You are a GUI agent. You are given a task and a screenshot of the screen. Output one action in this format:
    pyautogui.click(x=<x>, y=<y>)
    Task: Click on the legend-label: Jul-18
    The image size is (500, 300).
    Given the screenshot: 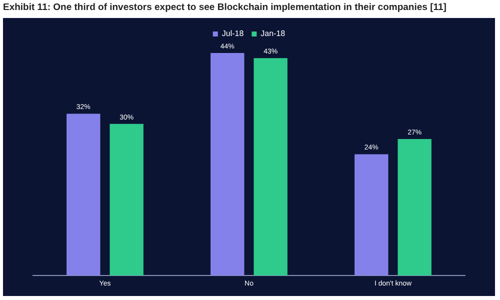 What is the action you would take?
    pyautogui.click(x=233, y=33)
    